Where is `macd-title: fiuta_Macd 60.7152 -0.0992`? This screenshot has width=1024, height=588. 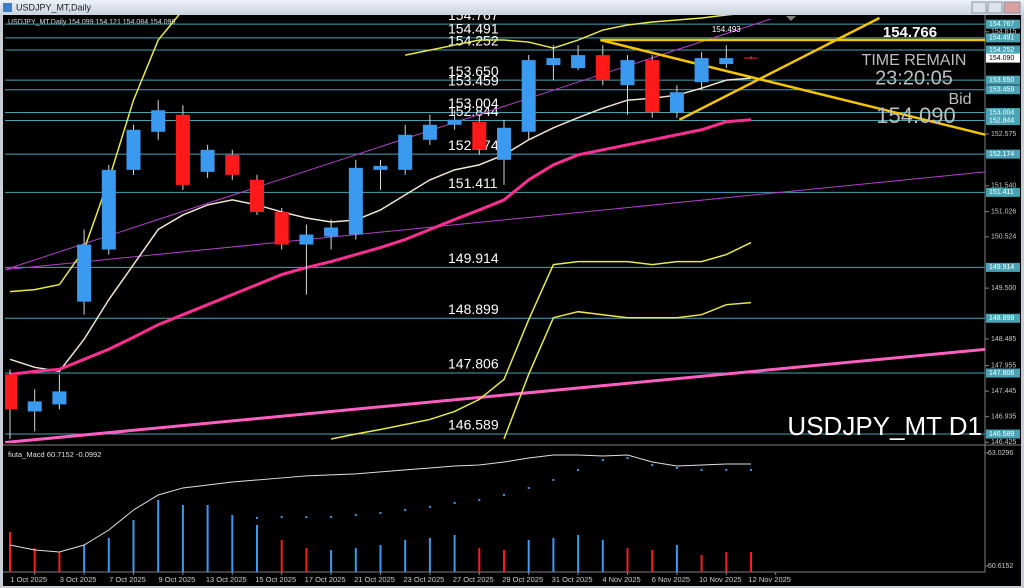 macd-title: fiuta_Macd 60.7152 -0.0992 is located at coordinates (54, 454).